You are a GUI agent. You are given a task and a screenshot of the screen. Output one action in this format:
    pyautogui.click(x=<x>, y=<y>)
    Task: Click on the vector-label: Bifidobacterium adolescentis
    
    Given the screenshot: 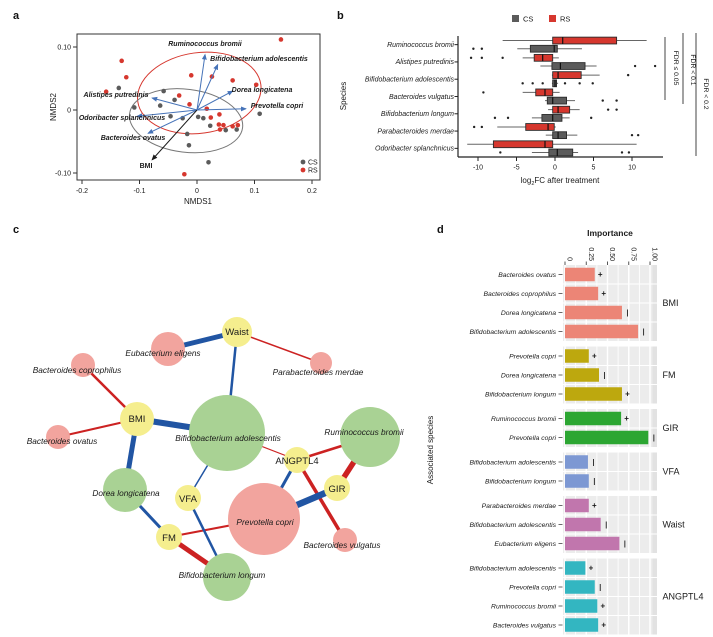 What is the action you would take?
    pyautogui.click(x=259, y=59)
    